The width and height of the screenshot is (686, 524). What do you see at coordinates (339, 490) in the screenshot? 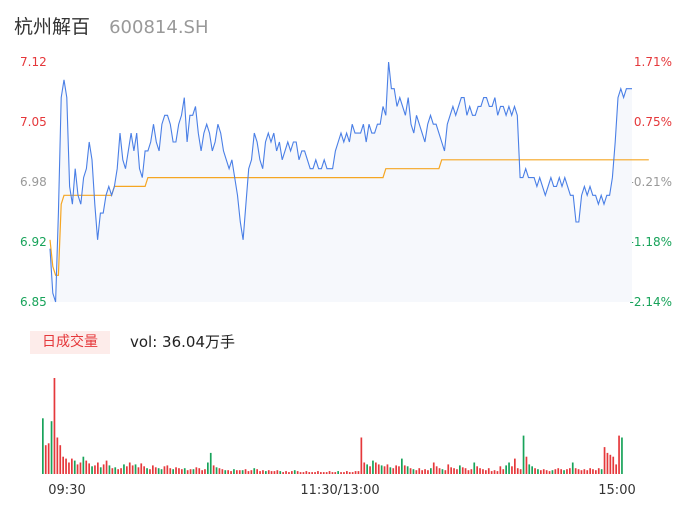
I see `time-tick-label: 11:30/13:00` at bounding box center [339, 490].